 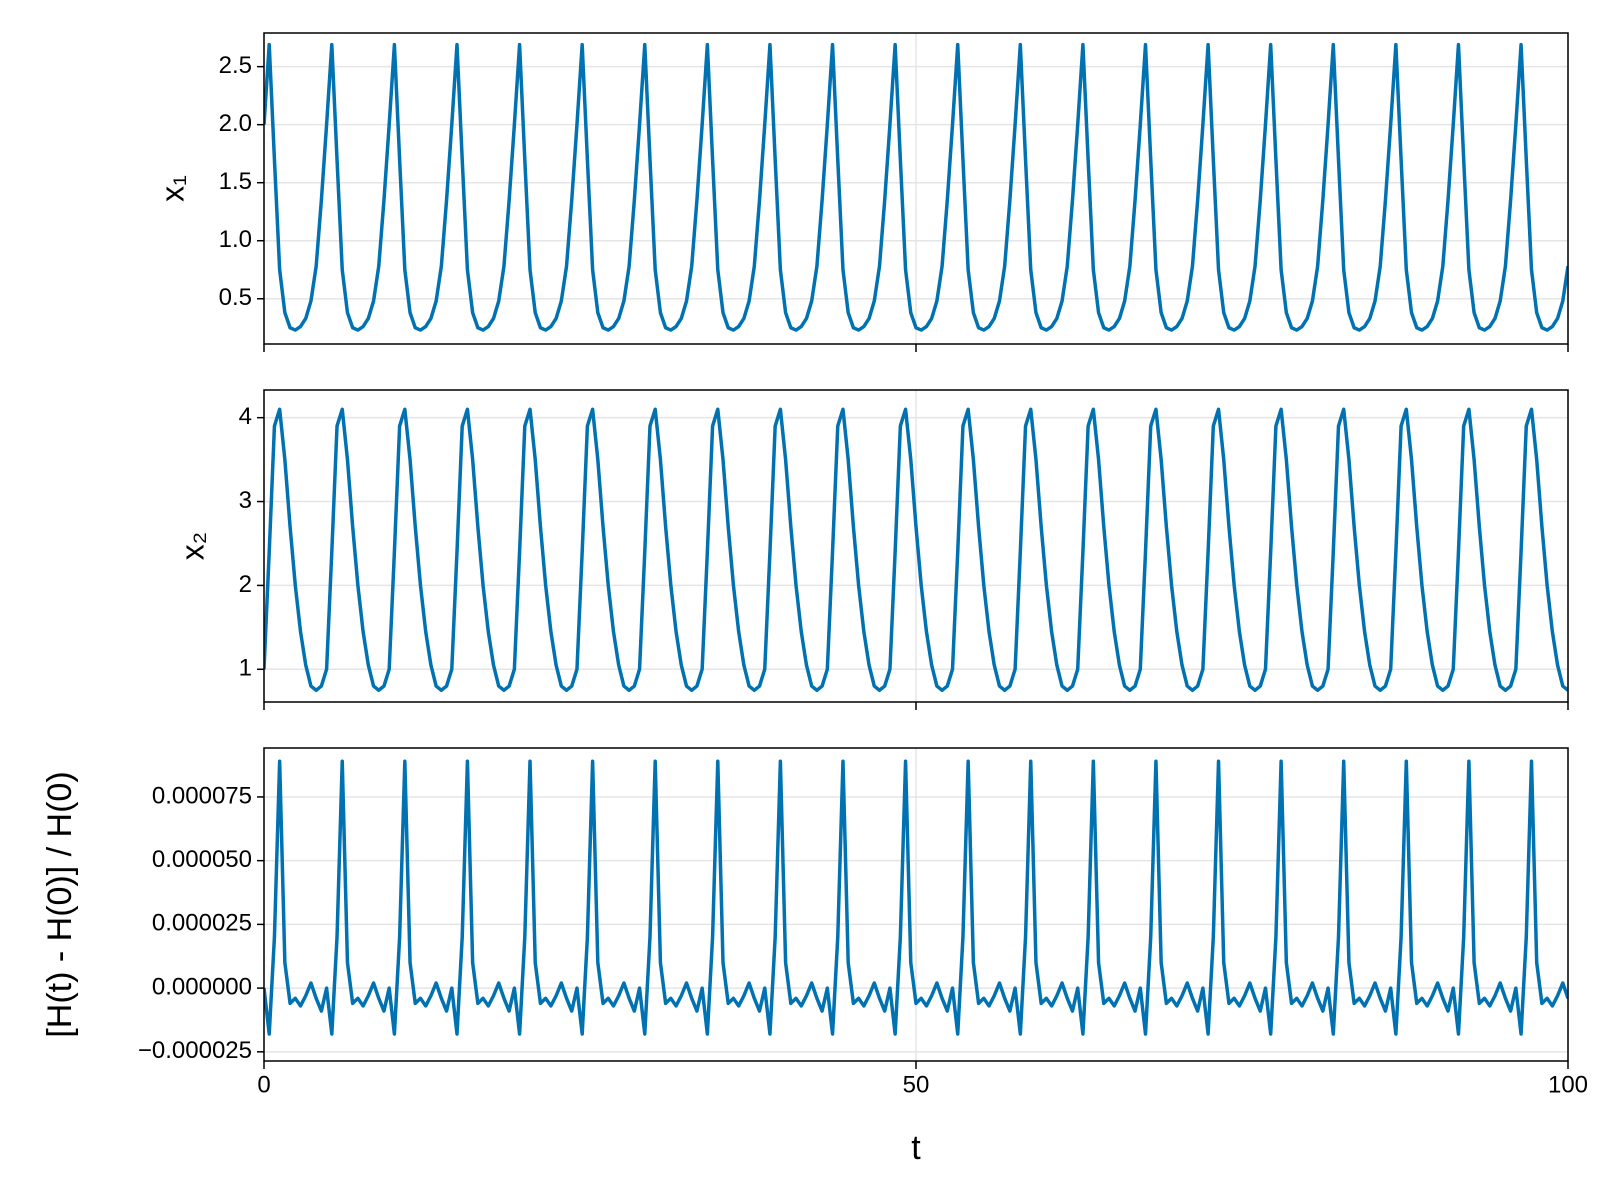 I want to click on x-tick-label: 100, so click(x=1568, y=1084).